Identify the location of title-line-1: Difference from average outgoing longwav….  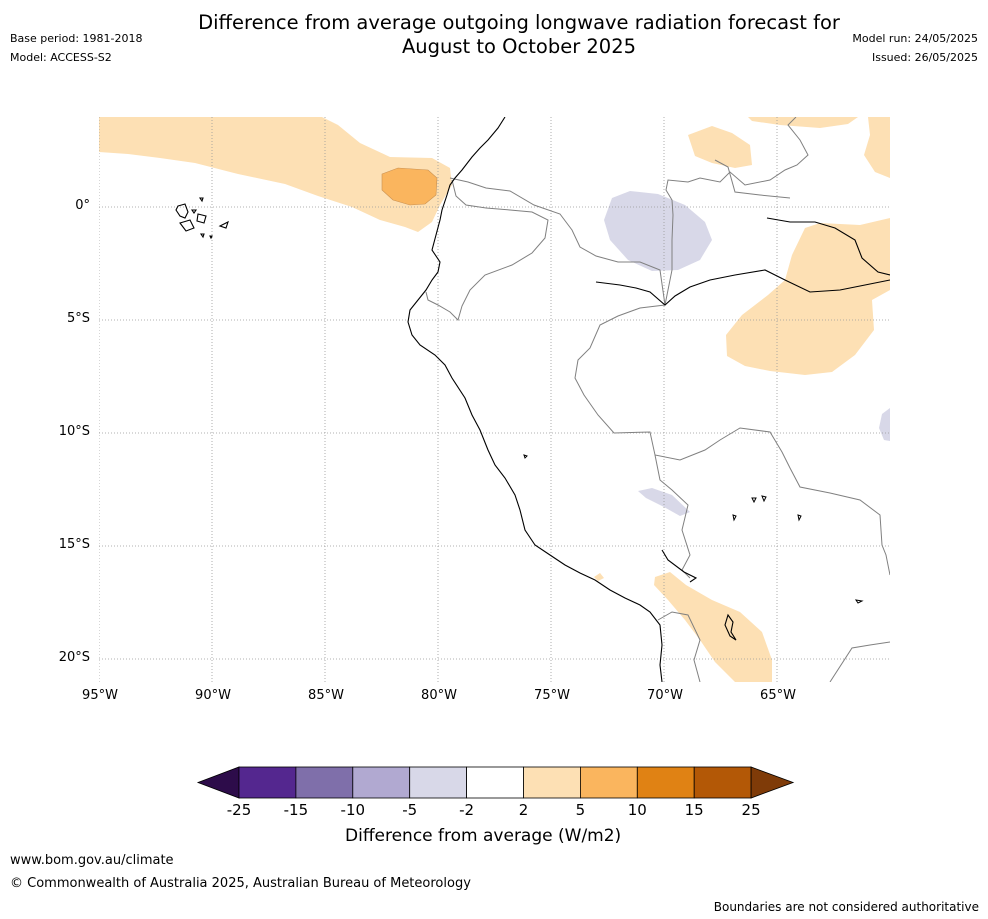
(519, 22).